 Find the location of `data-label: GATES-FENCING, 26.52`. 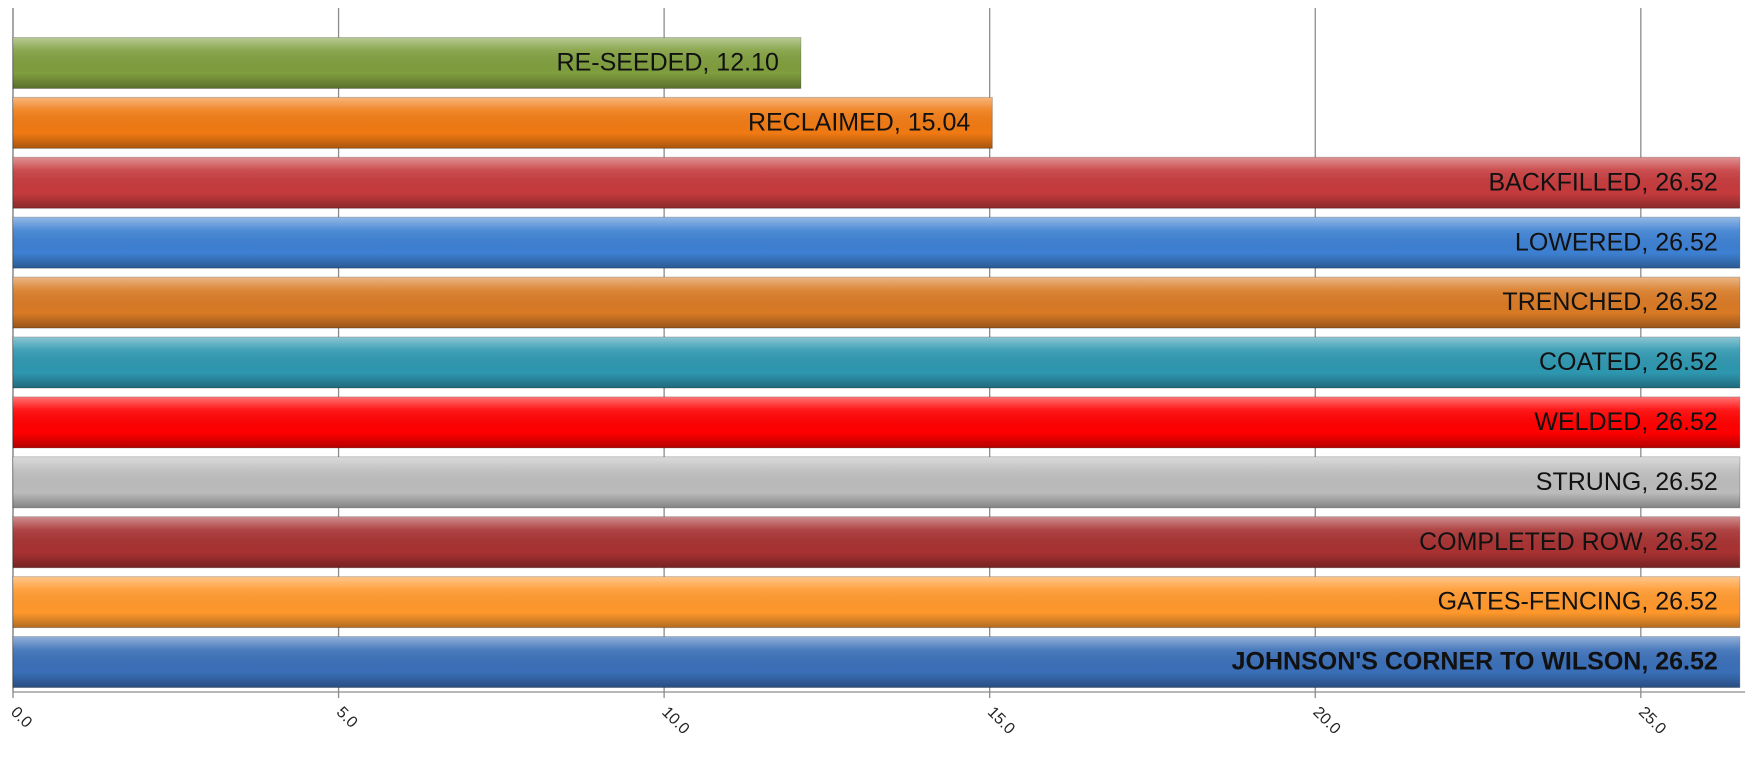

data-label: GATES-FENCING, 26.52 is located at coordinates (1578, 602).